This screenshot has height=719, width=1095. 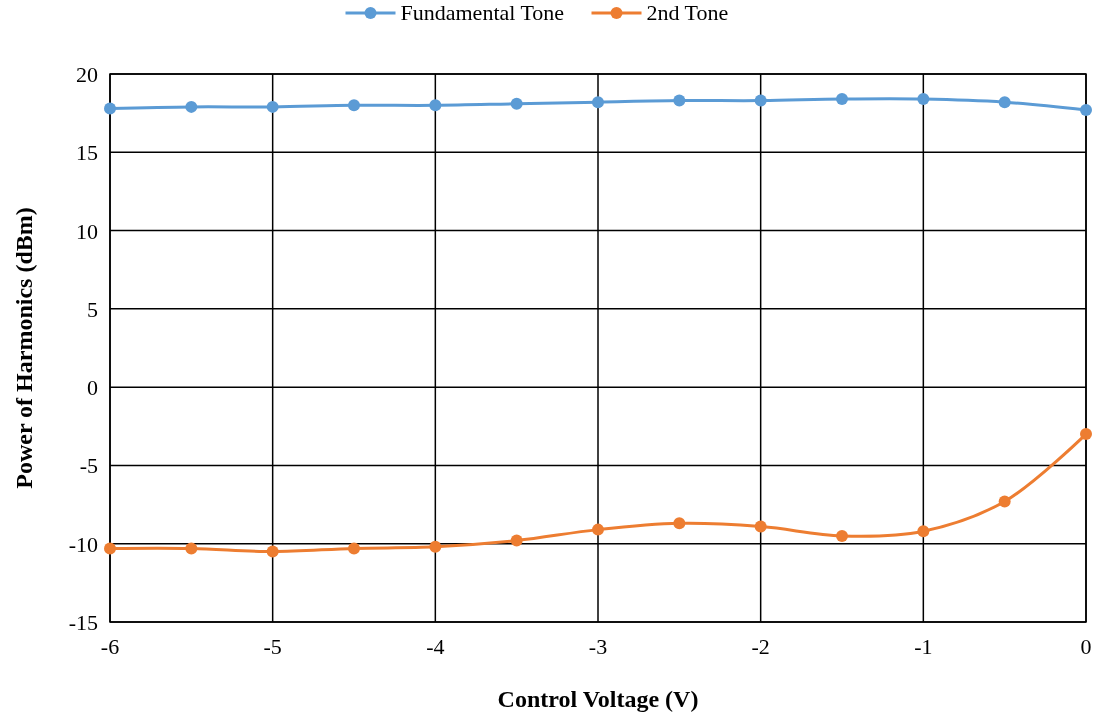 What do you see at coordinates (87, 153) in the screenshot?
I see `y-tick-label: 15` at bounding box center [87, 153].